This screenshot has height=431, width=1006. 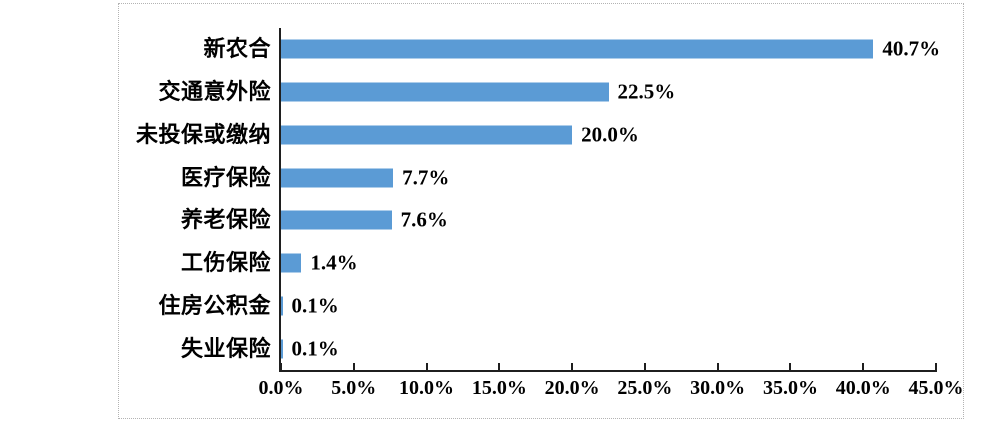 What do you see at coordinates (214, 92) in the screenshot?
I see `category-label: 交通意外险` at bounding box center [214, 92].